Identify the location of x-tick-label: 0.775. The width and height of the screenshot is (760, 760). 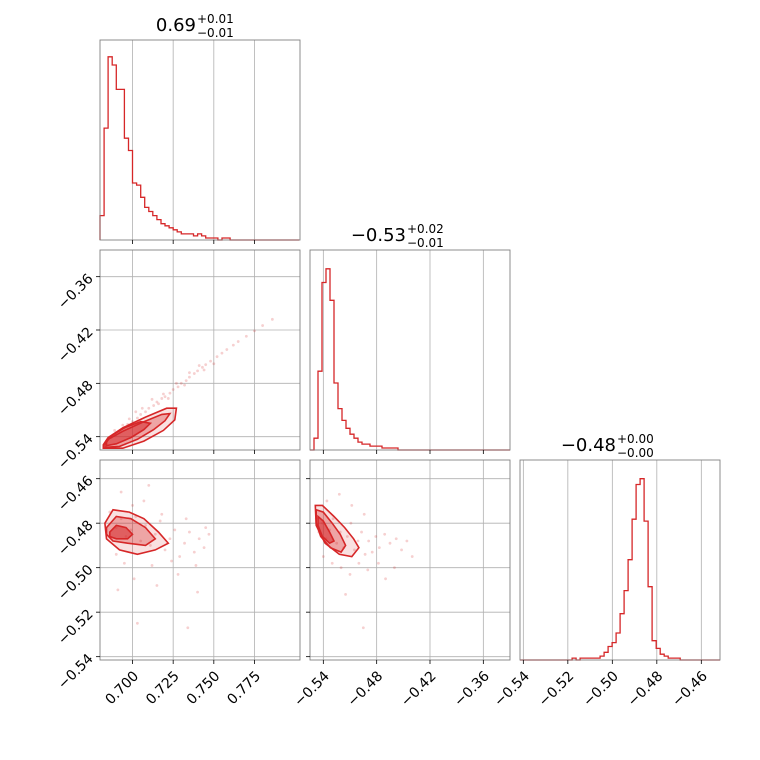
(244, 688).